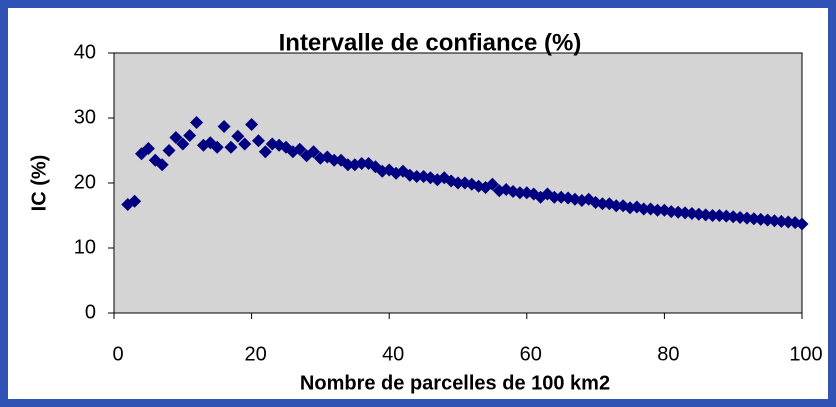 Image resolution: width=836 pixels, height=407 pixels. I want to click on x-tick-label: 80, so click(668, 354).